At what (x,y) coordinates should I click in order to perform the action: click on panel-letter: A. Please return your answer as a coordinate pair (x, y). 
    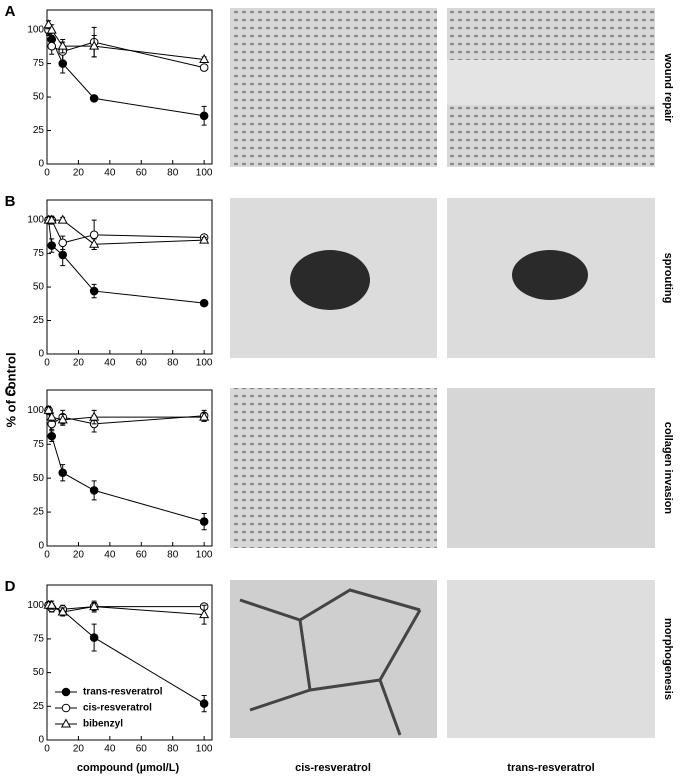
    Looking at the image, I should click on (10, 11).